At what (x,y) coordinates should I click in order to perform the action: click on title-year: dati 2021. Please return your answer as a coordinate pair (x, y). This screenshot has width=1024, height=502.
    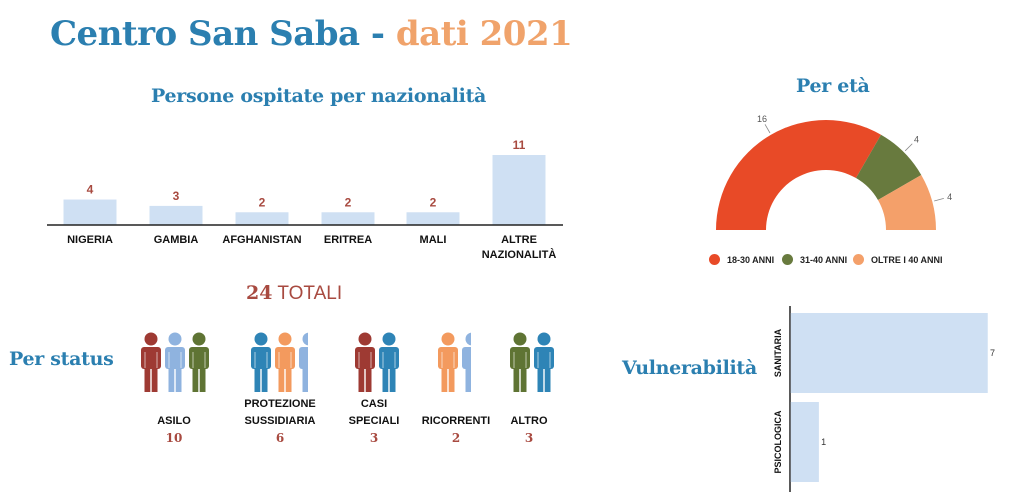
    Looking at the image, I should click on (484, 34).